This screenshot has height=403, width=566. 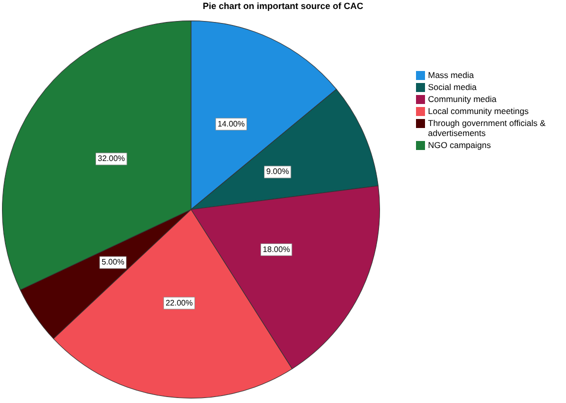 I want to click on data-label: 32.00%, so click(x=111, y=159).